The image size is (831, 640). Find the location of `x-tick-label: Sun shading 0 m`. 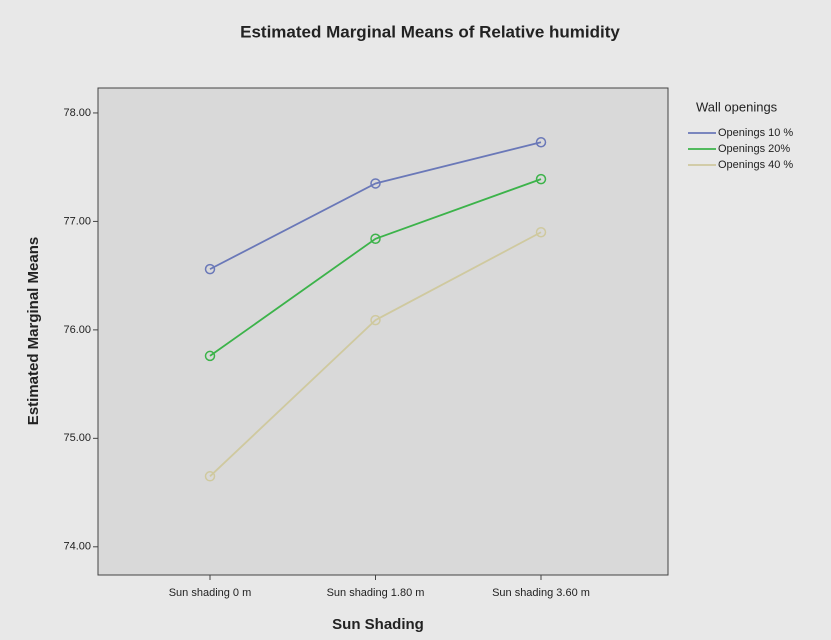

x-tick-label: Sun shading 0 m is located at coordinates (210, 593).